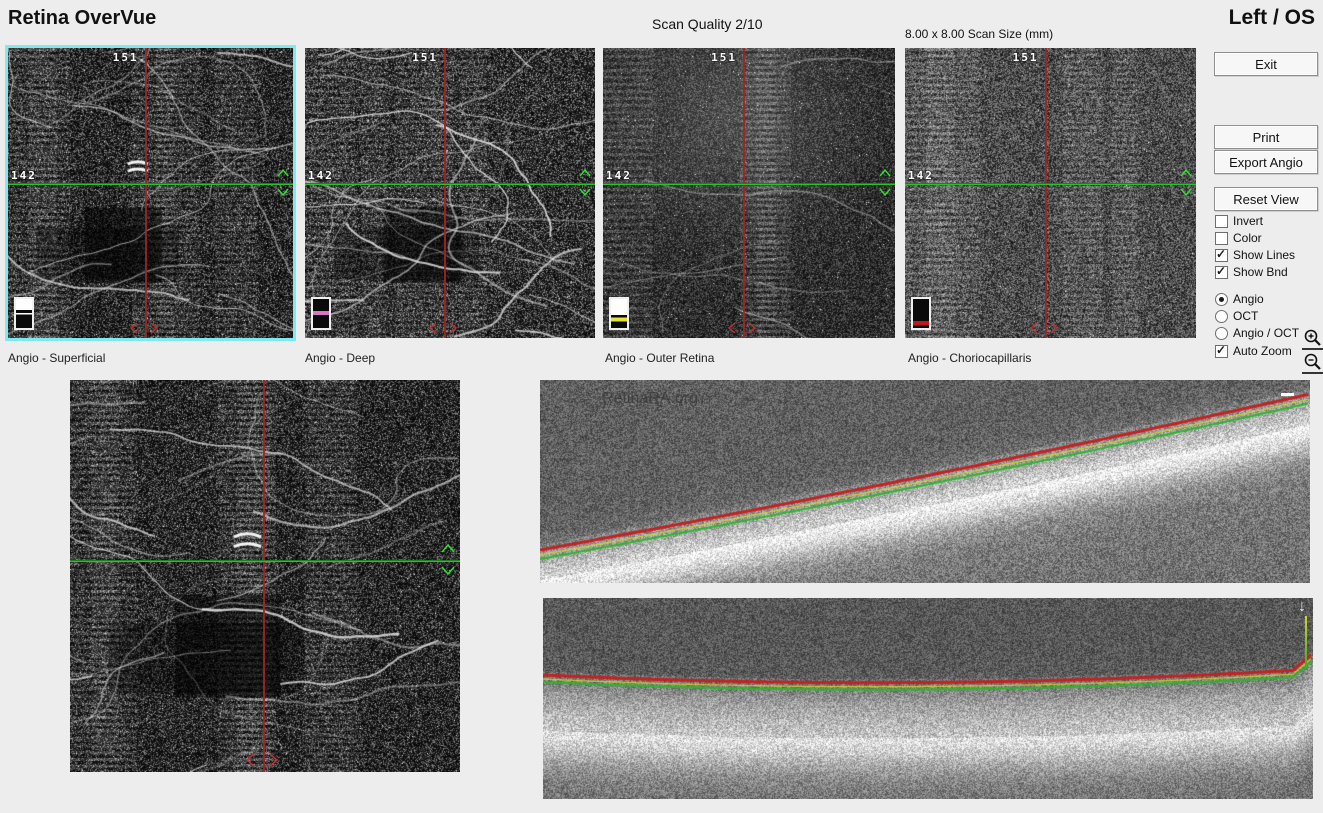  Describe the element at coordinates (1221, 254) in the screenshot. I see `show-lines-checkbox` at that location.